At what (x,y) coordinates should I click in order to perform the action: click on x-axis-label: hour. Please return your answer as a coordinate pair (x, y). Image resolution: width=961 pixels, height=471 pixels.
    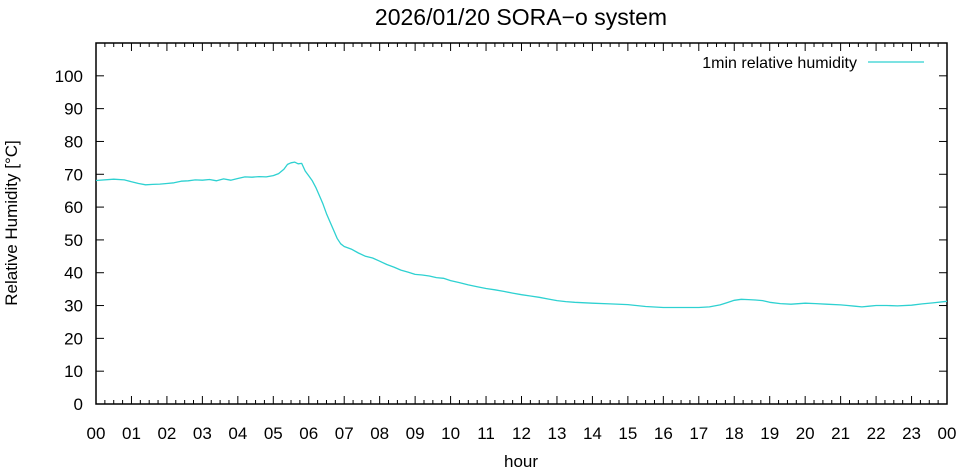
    Looking at the image, I should click on (521, 461).